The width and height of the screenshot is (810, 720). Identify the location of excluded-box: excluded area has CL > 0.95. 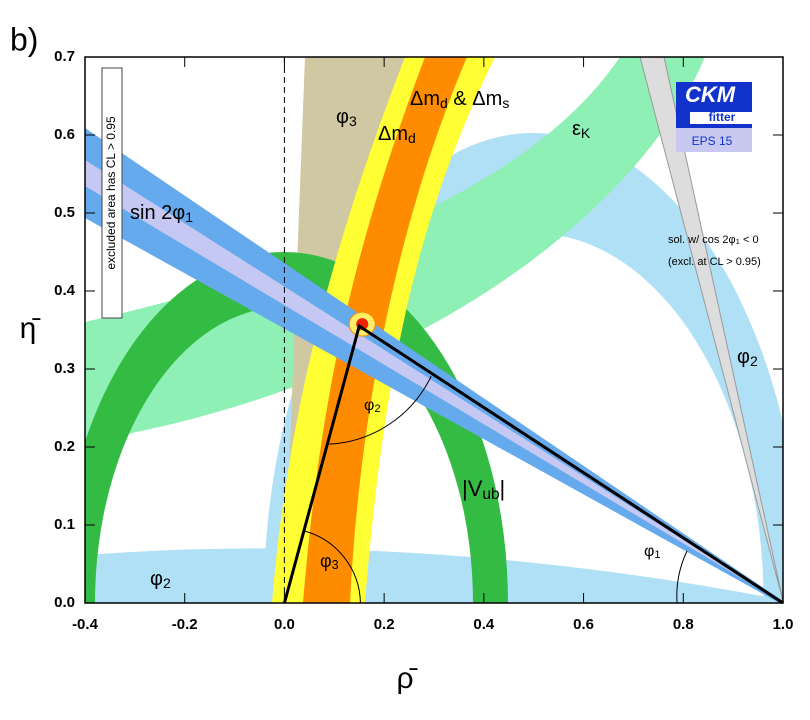
(112, 193).